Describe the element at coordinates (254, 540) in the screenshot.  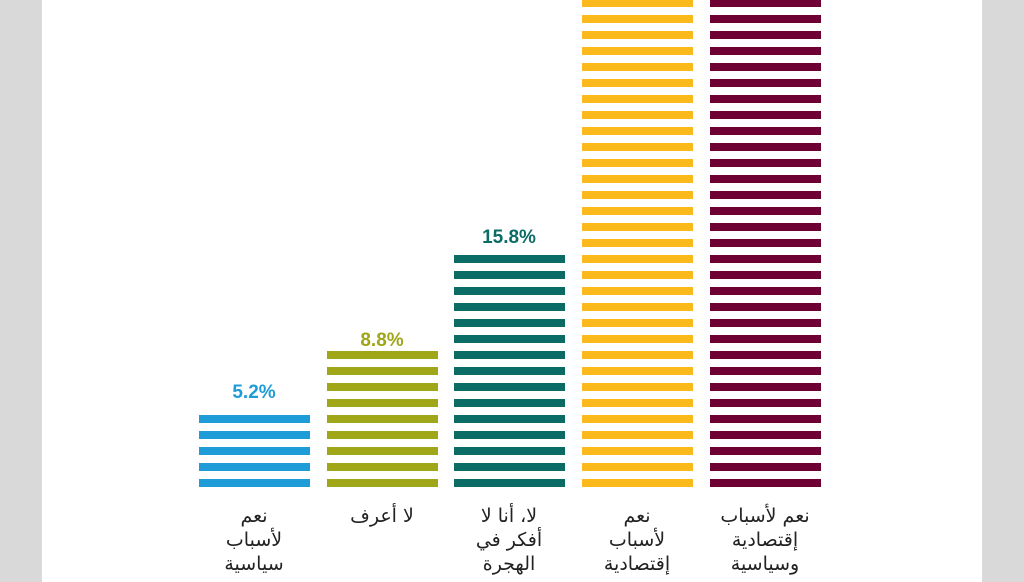
I see `category-label: نعم لأسباب سياسية` at that location.